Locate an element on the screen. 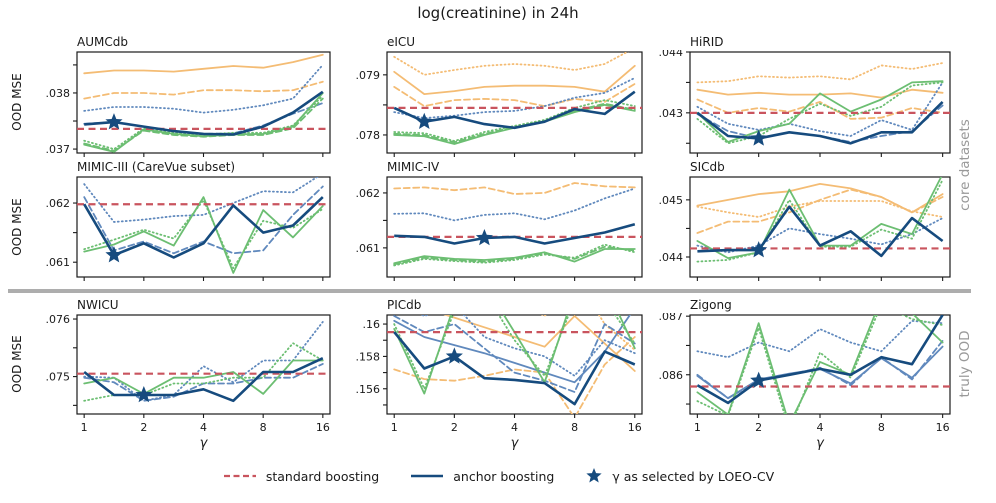 This screenshot has width=996, height=503. series-green-dashed is located at coordinates (203, 124).